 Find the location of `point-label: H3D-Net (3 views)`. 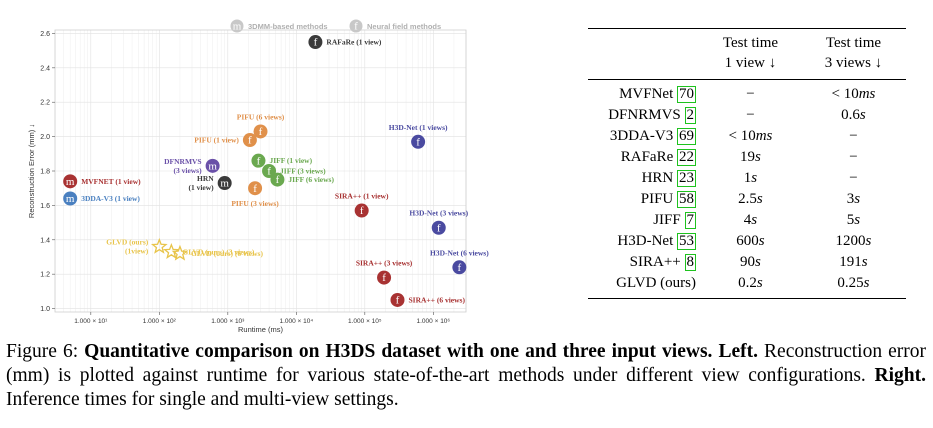

point-label: H3D-Net (3 views) is located at coordinates (438, 213).